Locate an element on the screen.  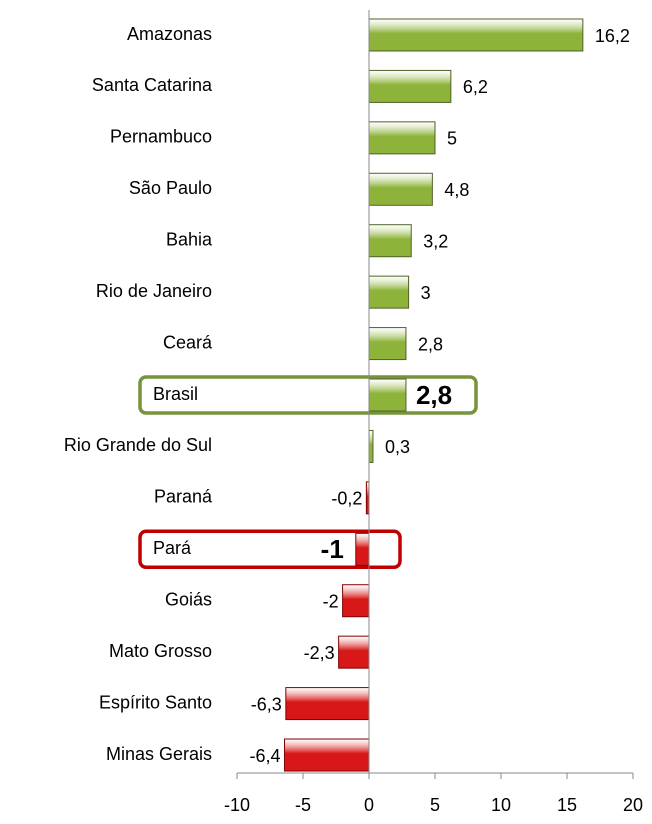
category-label: Mato Grosso is located at coordinates (160, 651).